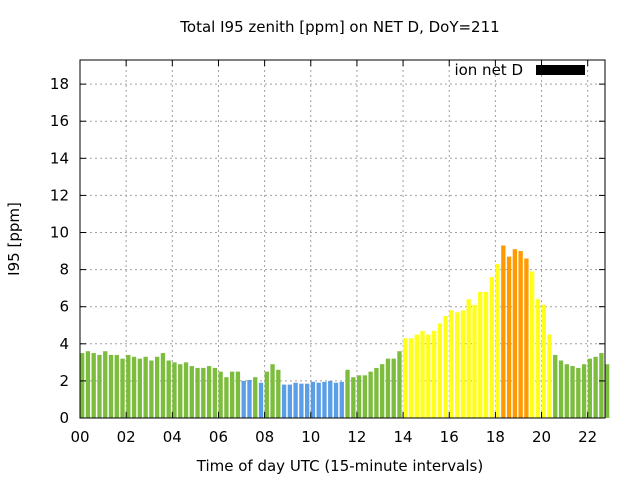  What do you see at coordinates (64, 381) in the screenshot?
I see `y-tick-label: 2` at bounding box center [64, 381].